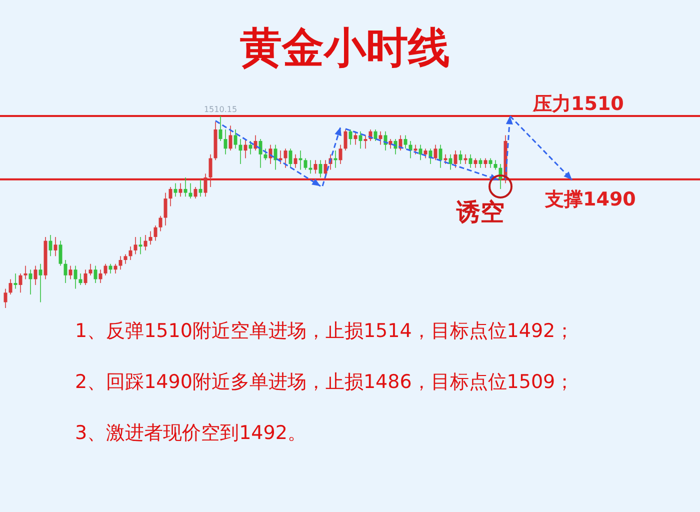 This screenshot has width=700, height=512. Describe the element at coordinates (221, 109) in the screenshot. I see `text: 1510.15` at that location.